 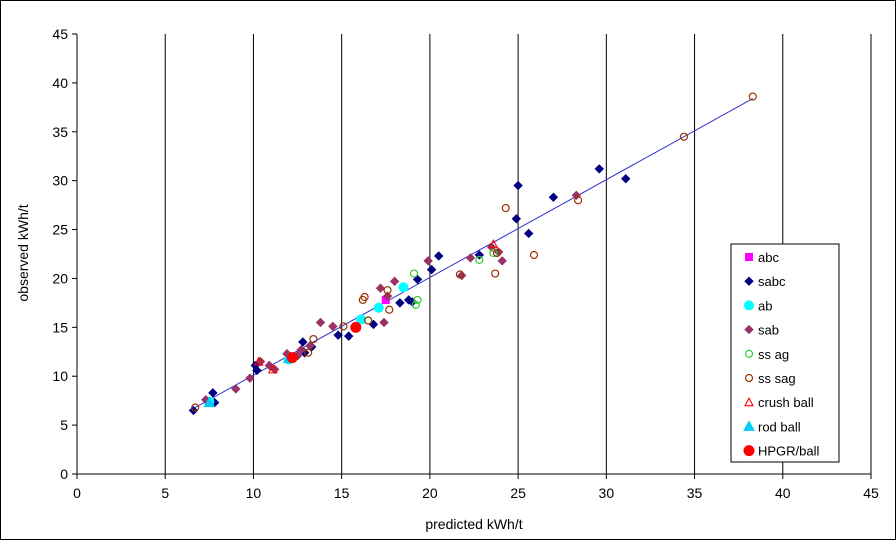 What do you see at coordinates (773, 354) in the screenshot?
I see `legend-label-ss-ag: ss ag` at bounding box center [773, 354].